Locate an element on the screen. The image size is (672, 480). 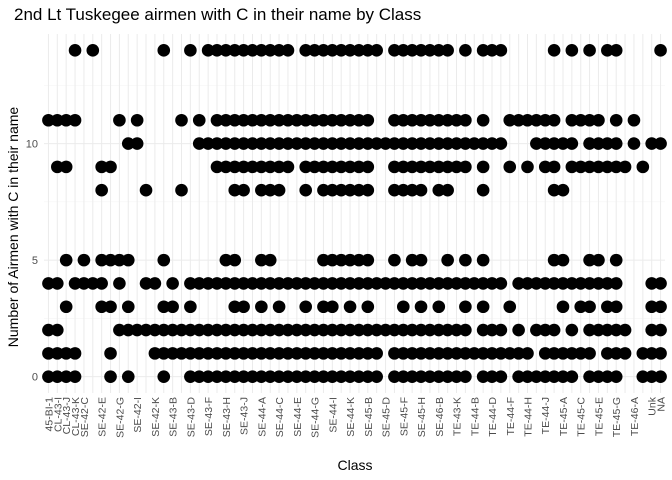
x-tick-label: NA is located at coordinates (662, 404).